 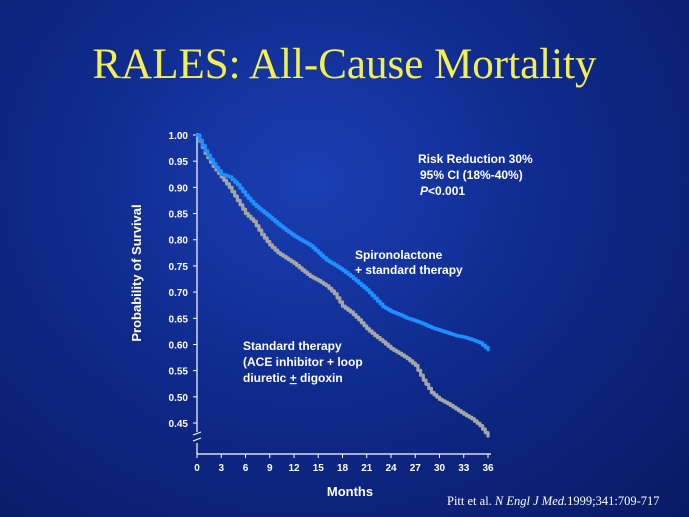 I want to click on x-tick-label: 21, so click(x=367, y=468).